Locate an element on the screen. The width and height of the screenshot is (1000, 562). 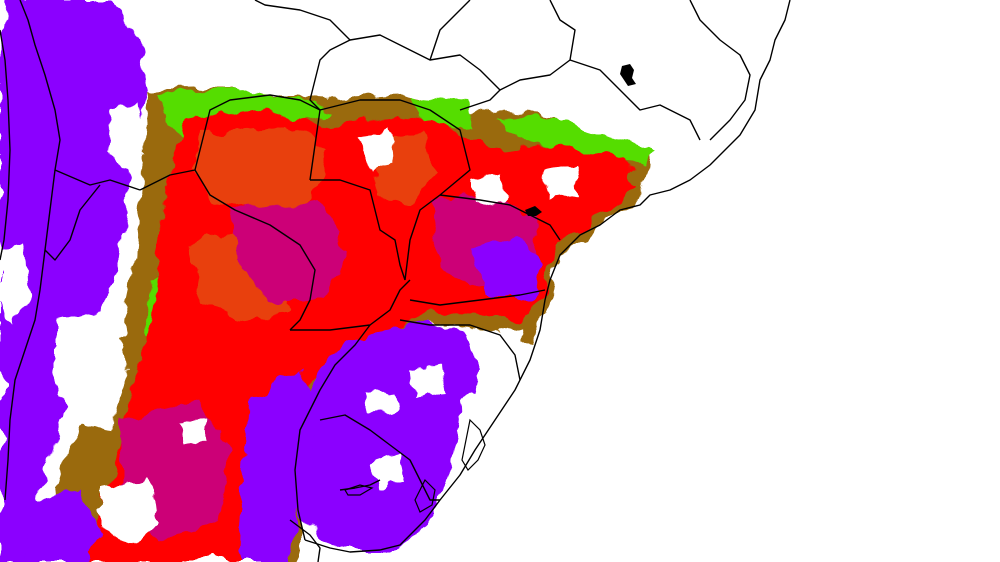
purple-region-east-patch is located at coordinates (507, 270).